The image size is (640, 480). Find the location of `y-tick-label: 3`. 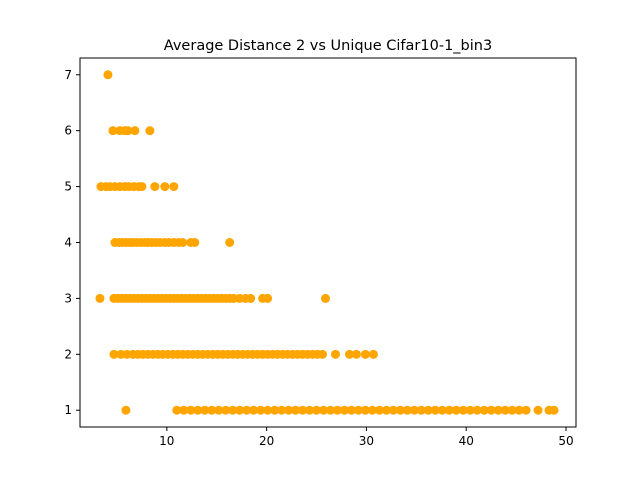

y-tick-label: 3 is located at coordinates (68, 298).